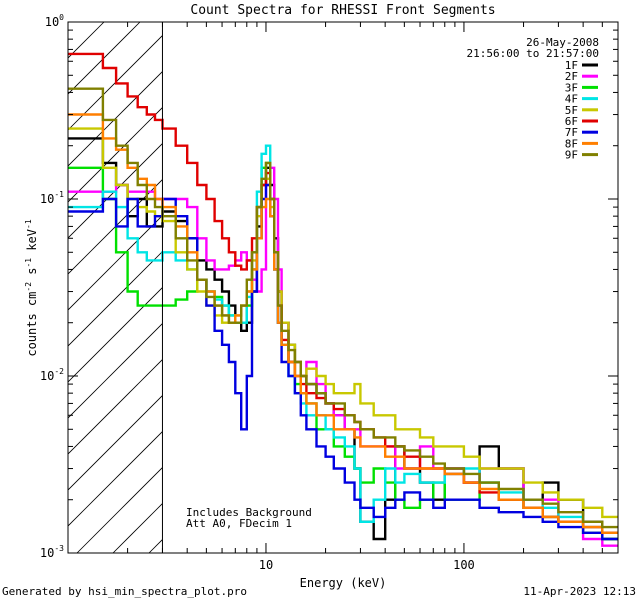  Describe the element at coordinates (571, 143) in the screenshot. I see `legend-label-8F: 8F` at that location.